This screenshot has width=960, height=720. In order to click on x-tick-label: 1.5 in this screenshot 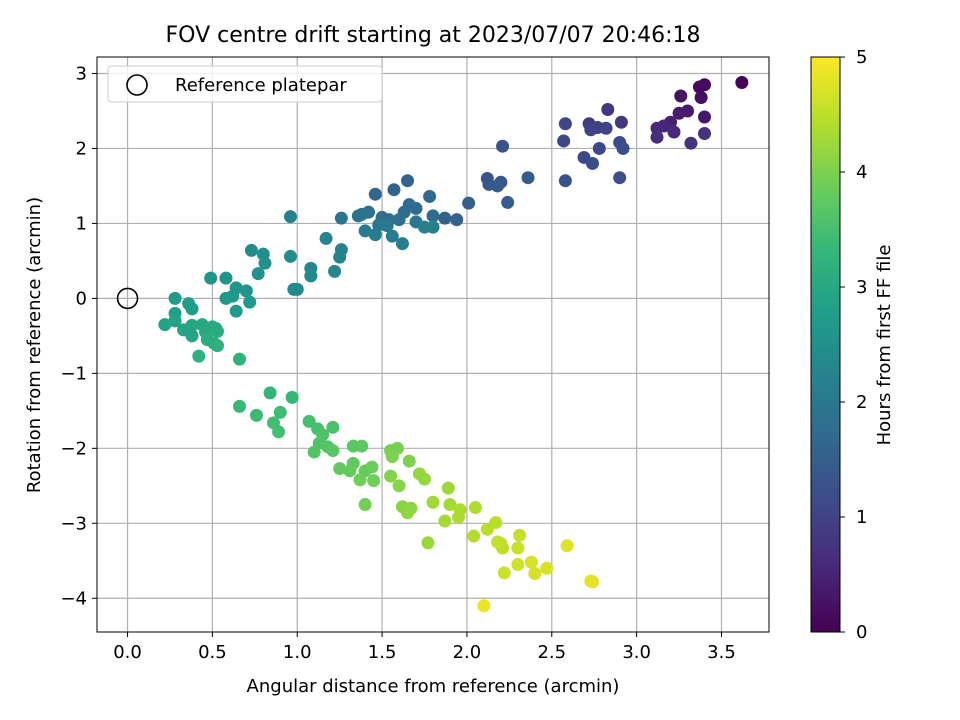, I will do `click(382, 652)`.